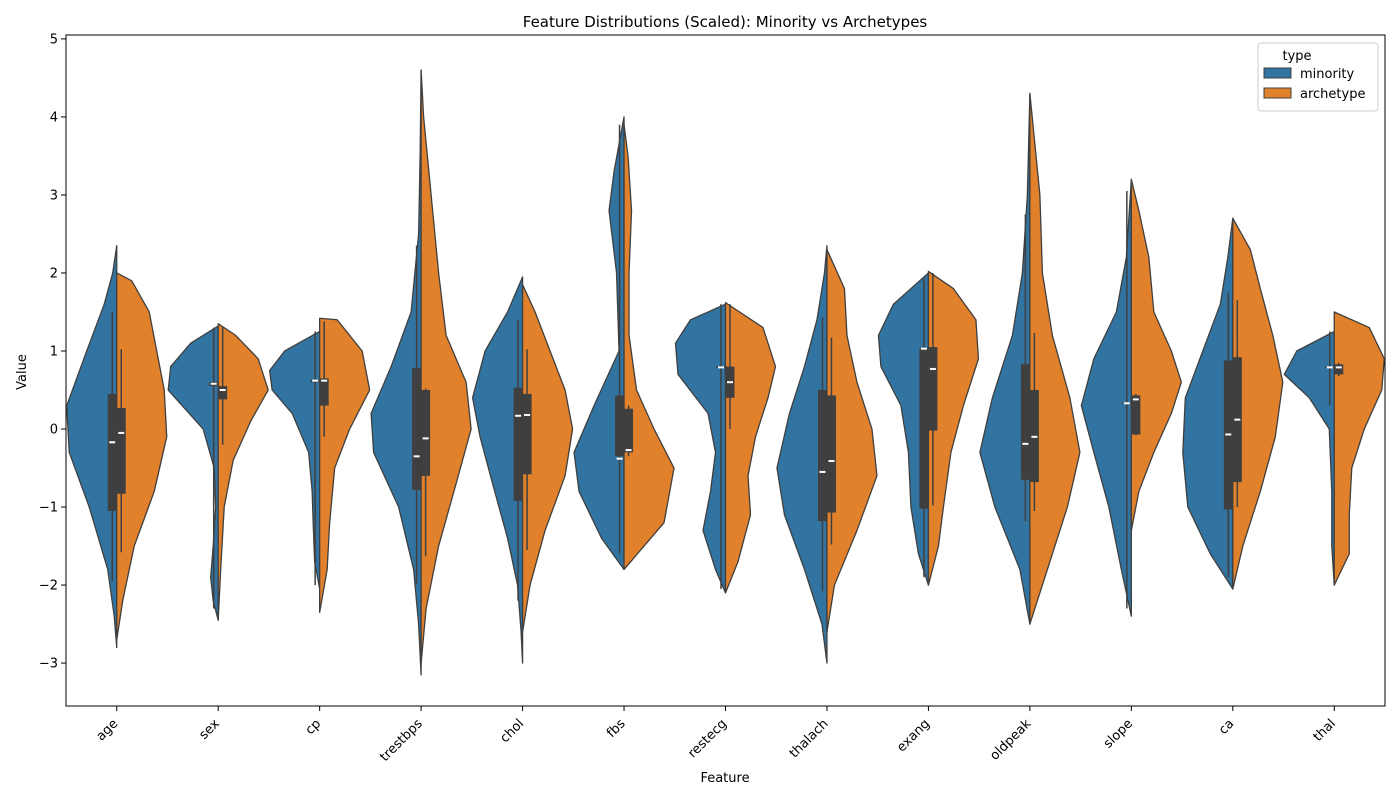 Image resolution: width=1400 pixels, height=800 pixels. Describe the element at coordinates (1309, 458) in the screenshot. I see `violin-minority-thal` at that location.